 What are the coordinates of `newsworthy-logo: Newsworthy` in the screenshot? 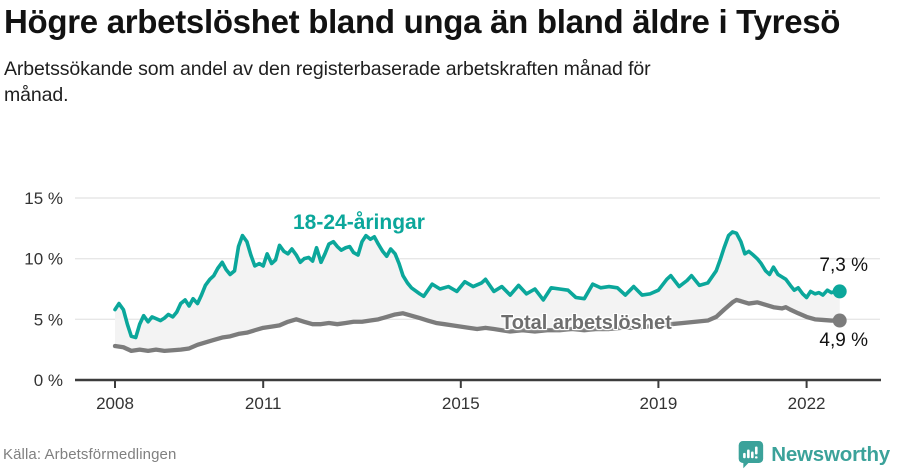 It's located at (813, 454).